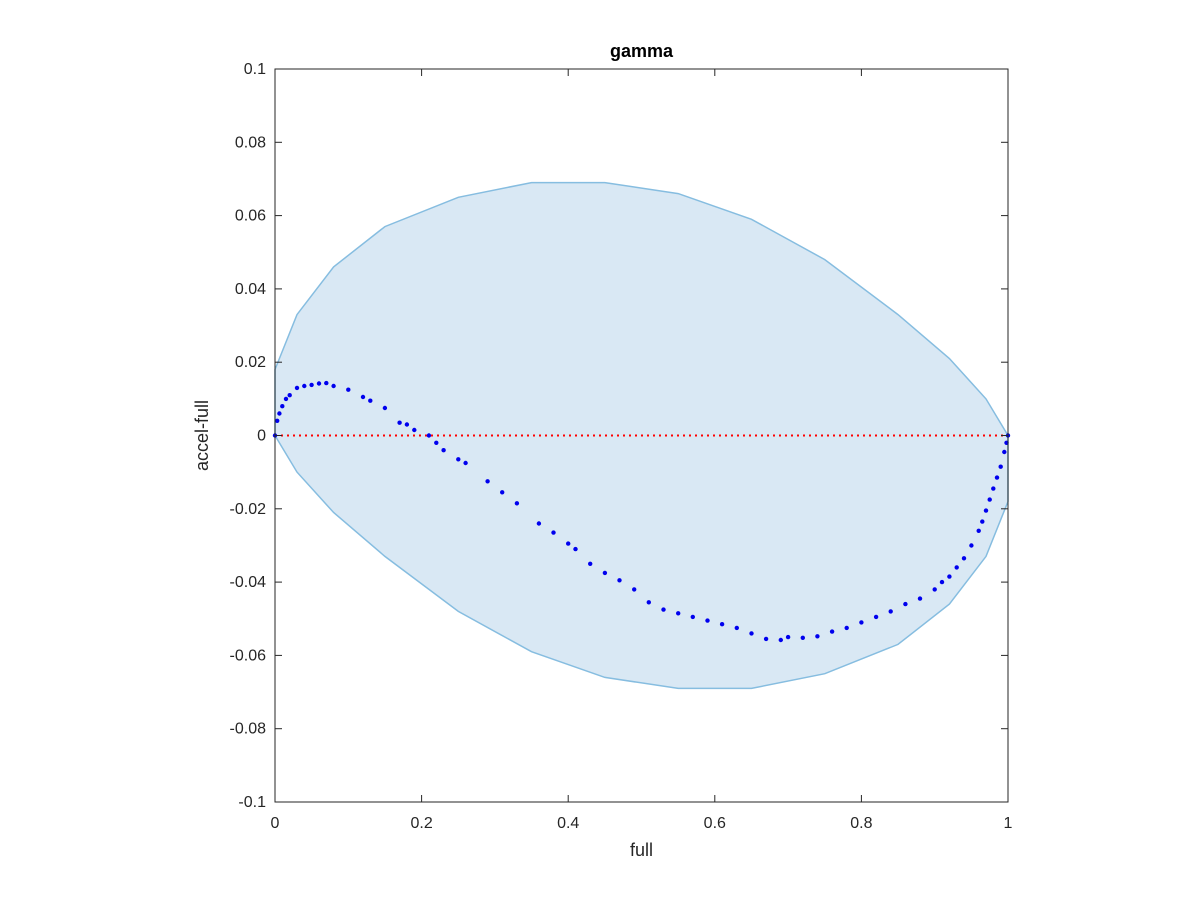  I want to click on x-tick-label: 1, so click(1008, 823).